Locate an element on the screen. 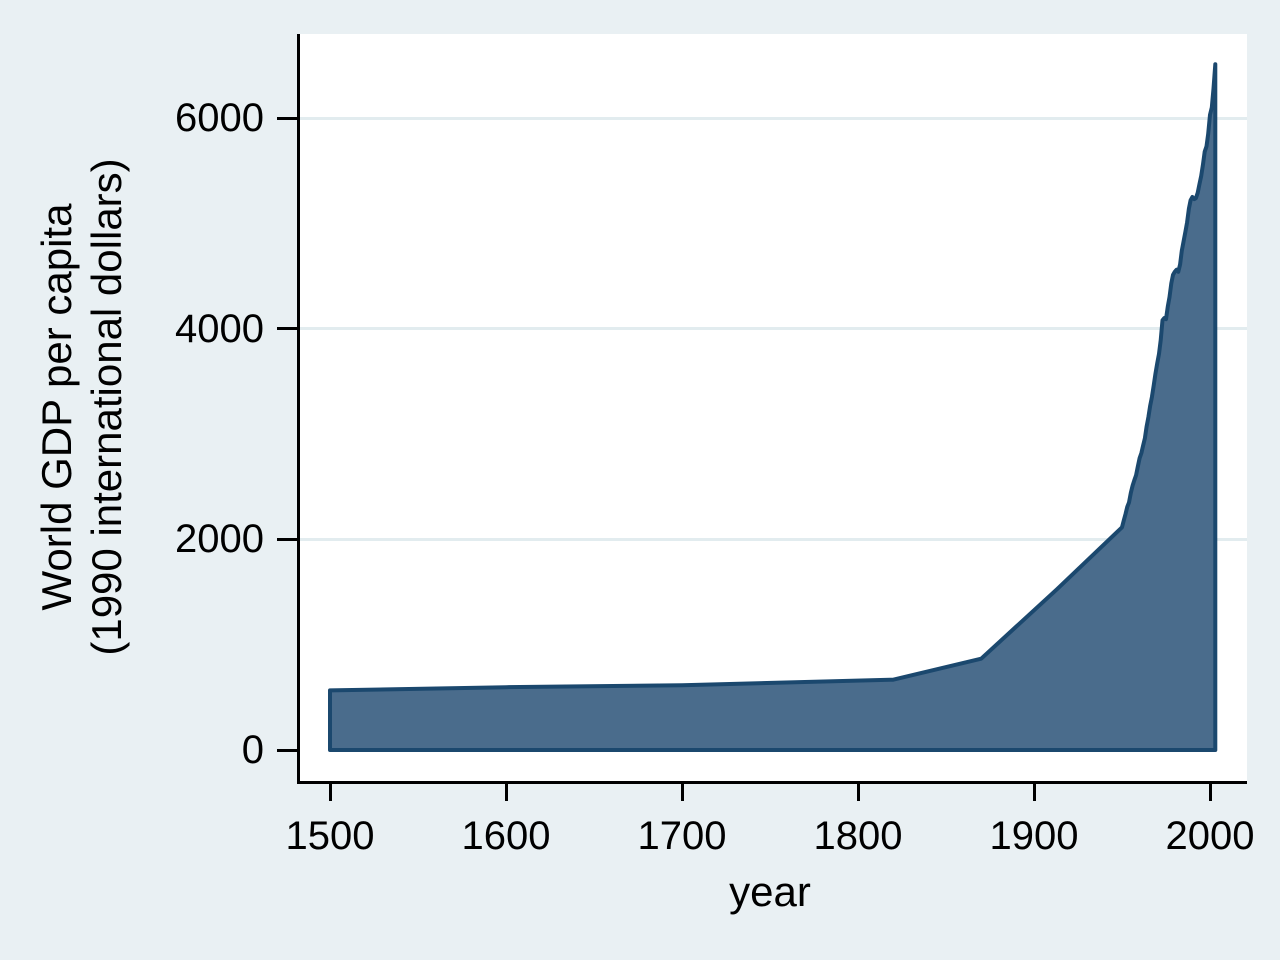 This screenshot has height=960, width=1280. x-axis-line is located at coordinates (772, 782).